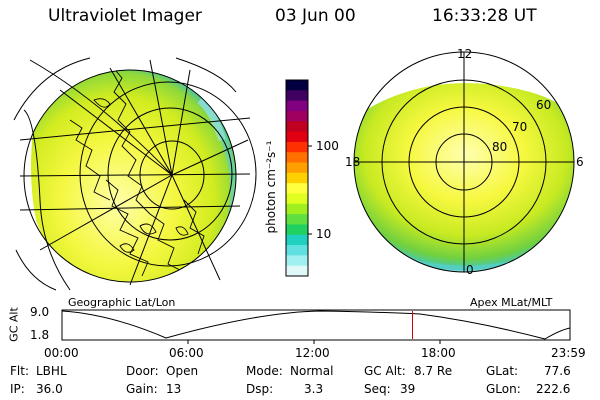 The width and height of the screenshot is (600, 400). Describe the element at coordinates (14, 324) in the screenshot. I see `gc-alt-axis-label: GC Alt` at that location.